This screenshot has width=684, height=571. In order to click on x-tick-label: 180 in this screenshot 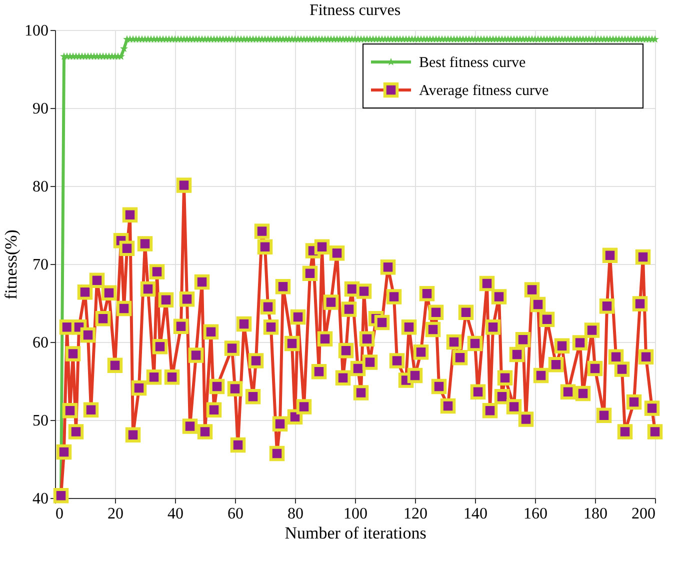, I will do `click(596, 514)`.